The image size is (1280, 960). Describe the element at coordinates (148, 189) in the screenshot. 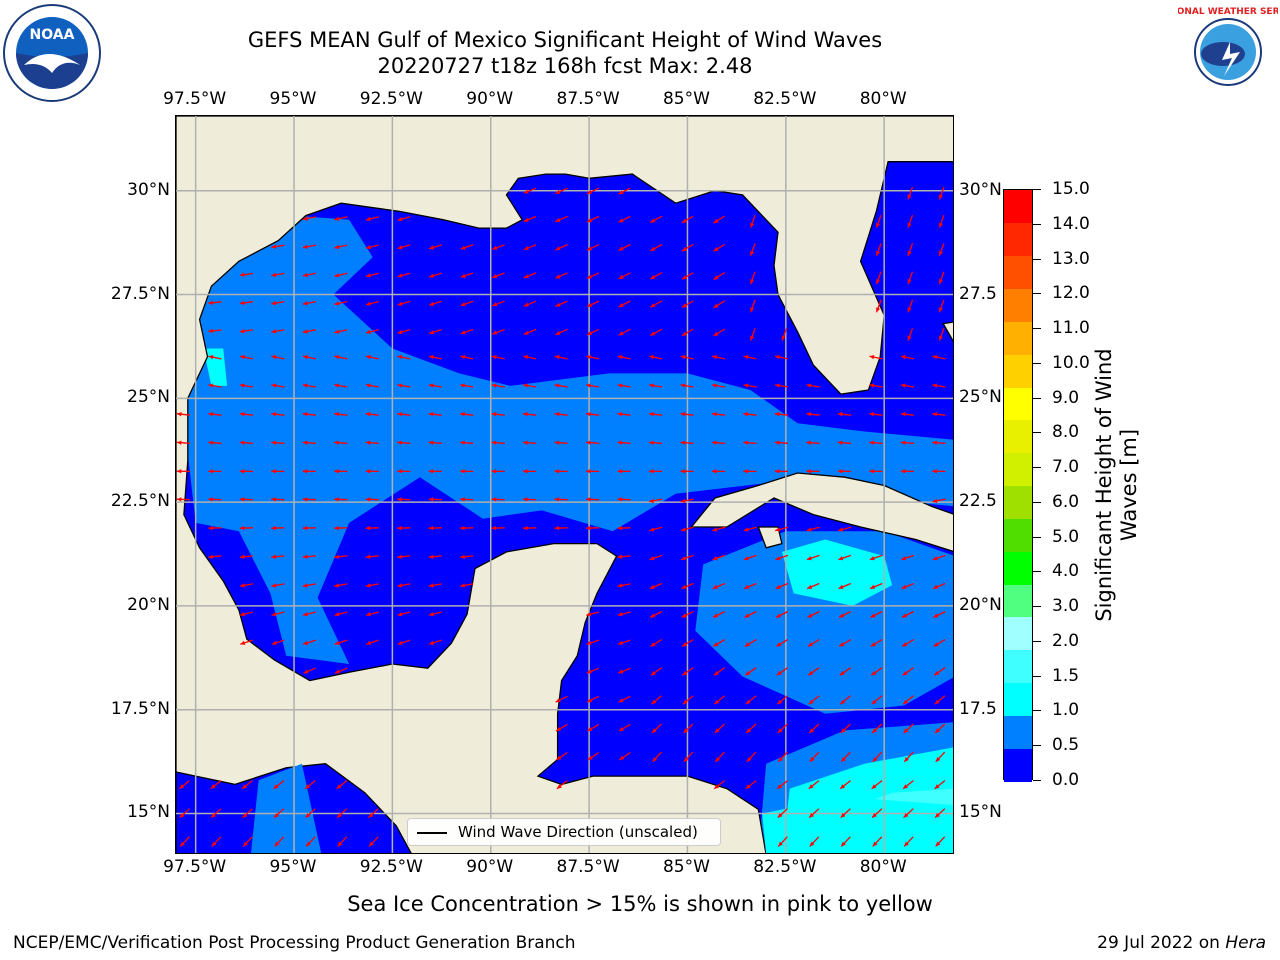

I see `lat-label-left: 30°N` at that location.